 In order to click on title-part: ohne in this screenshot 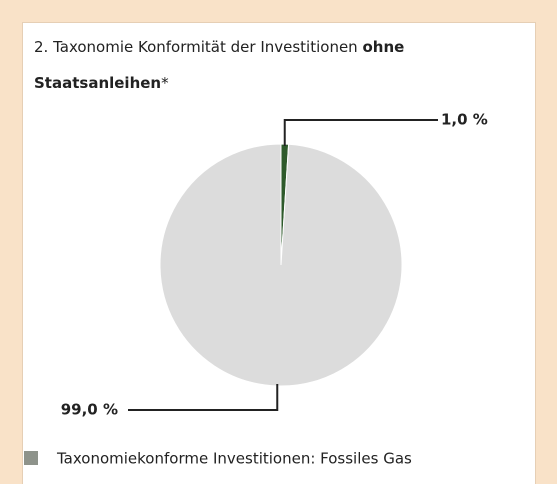, I will do `click(383, 47)`.